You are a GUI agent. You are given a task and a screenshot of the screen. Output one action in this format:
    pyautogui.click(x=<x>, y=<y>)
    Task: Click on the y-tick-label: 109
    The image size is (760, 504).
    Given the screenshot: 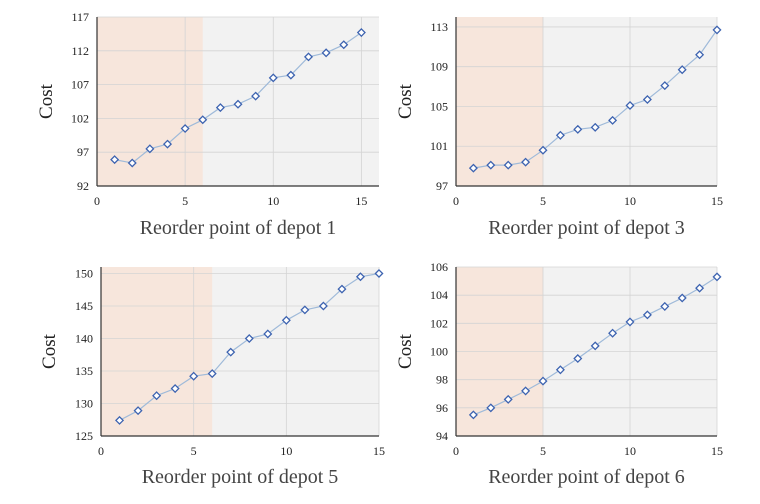 What is the action you would take?
    pyautogui.click(x=439, y=67)
    